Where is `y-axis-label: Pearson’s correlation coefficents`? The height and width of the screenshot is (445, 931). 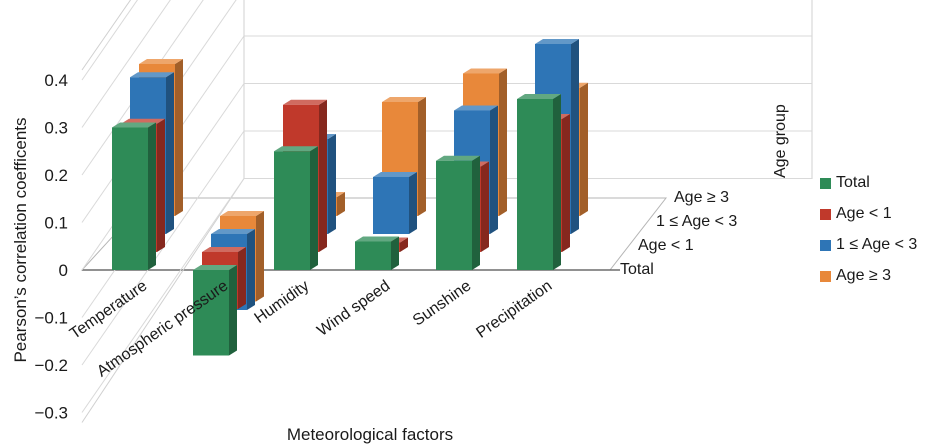 y-axis-label: Pearson’s correlation coefficents is located at coordinates (20, 239).